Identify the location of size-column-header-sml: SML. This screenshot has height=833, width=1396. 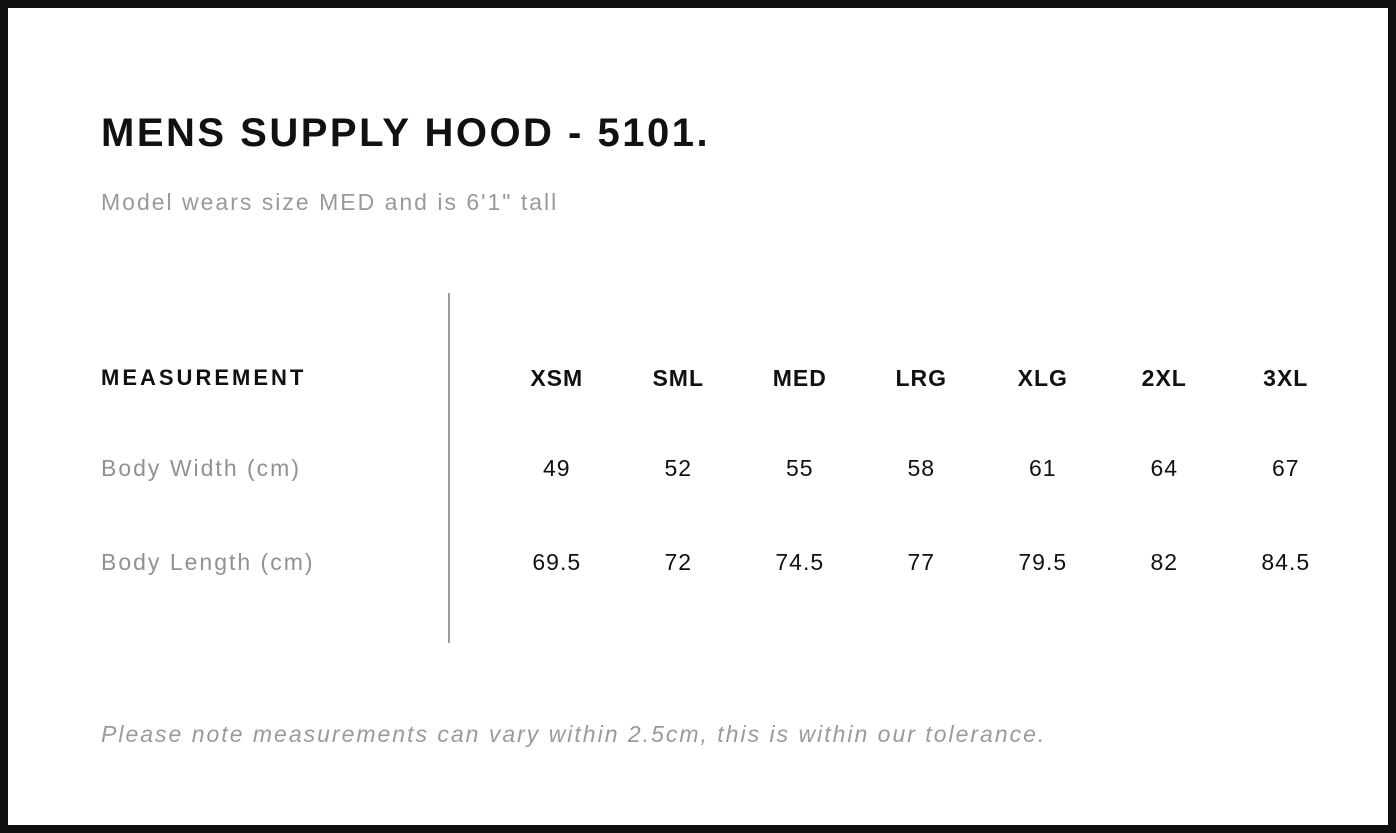
(678, 377).